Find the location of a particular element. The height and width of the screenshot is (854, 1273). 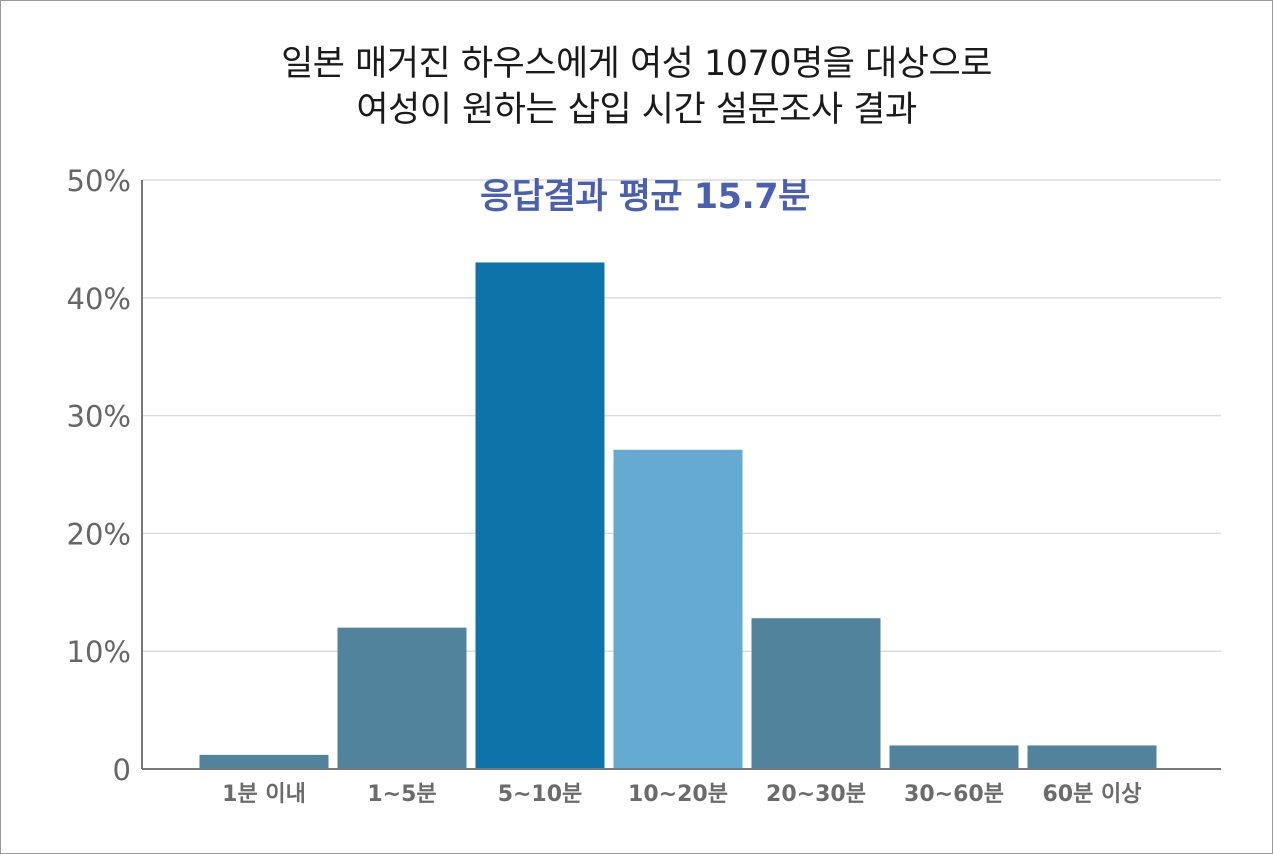

y-tick-label-3: 30% is located at coordinates (99, 417).